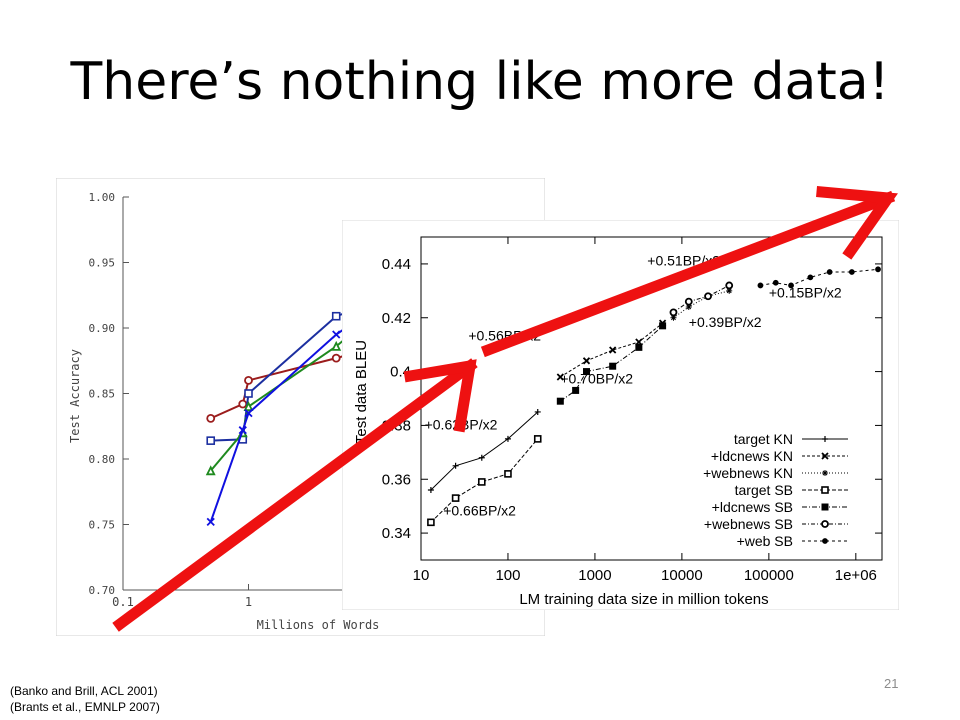  Describe the element at coordinates (396, 318) in the screenshot. I see `bleu-y-tick-label: 0.42` at that location.